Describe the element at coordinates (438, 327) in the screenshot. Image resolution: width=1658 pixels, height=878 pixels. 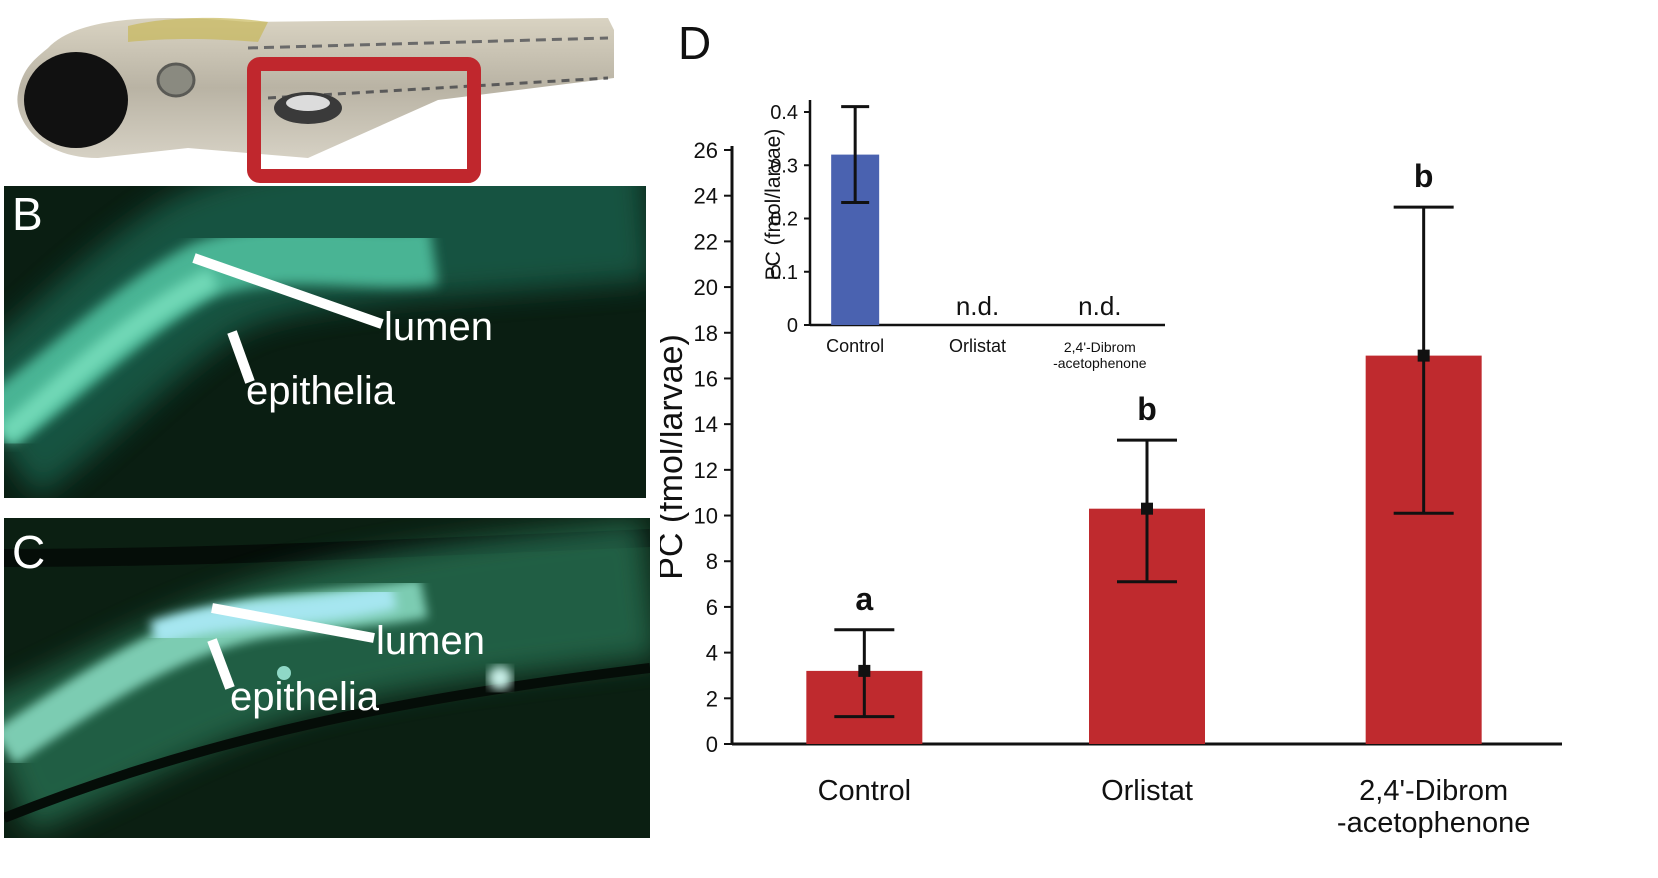
I see `lumen-label-b: lumen` at that location.